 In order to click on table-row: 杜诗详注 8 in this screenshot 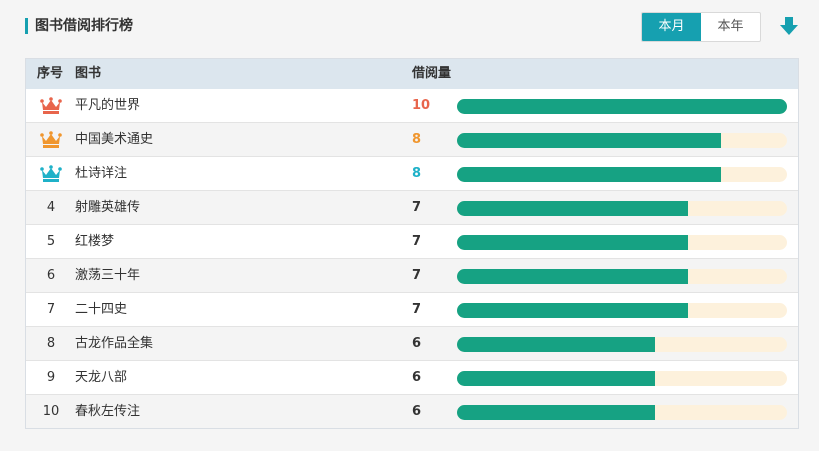, I will do `click(412, 174)`.